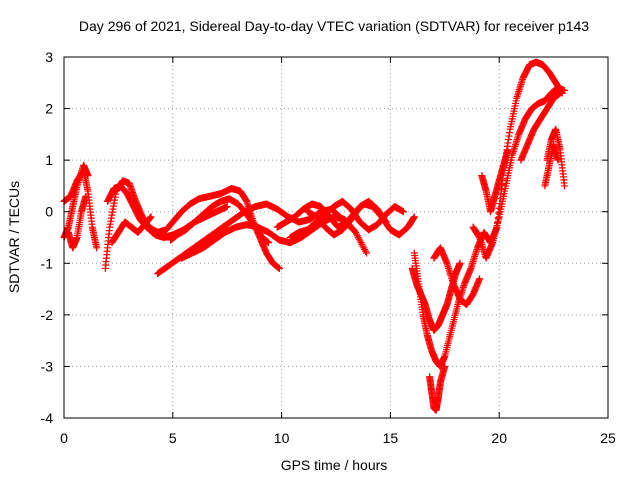 The height and width of the screenshot is (480, 640). What do you see at coordinates (608, 438) in the screenshot?
I see `x-tick-label: 25` at bounding box center [608, 438].